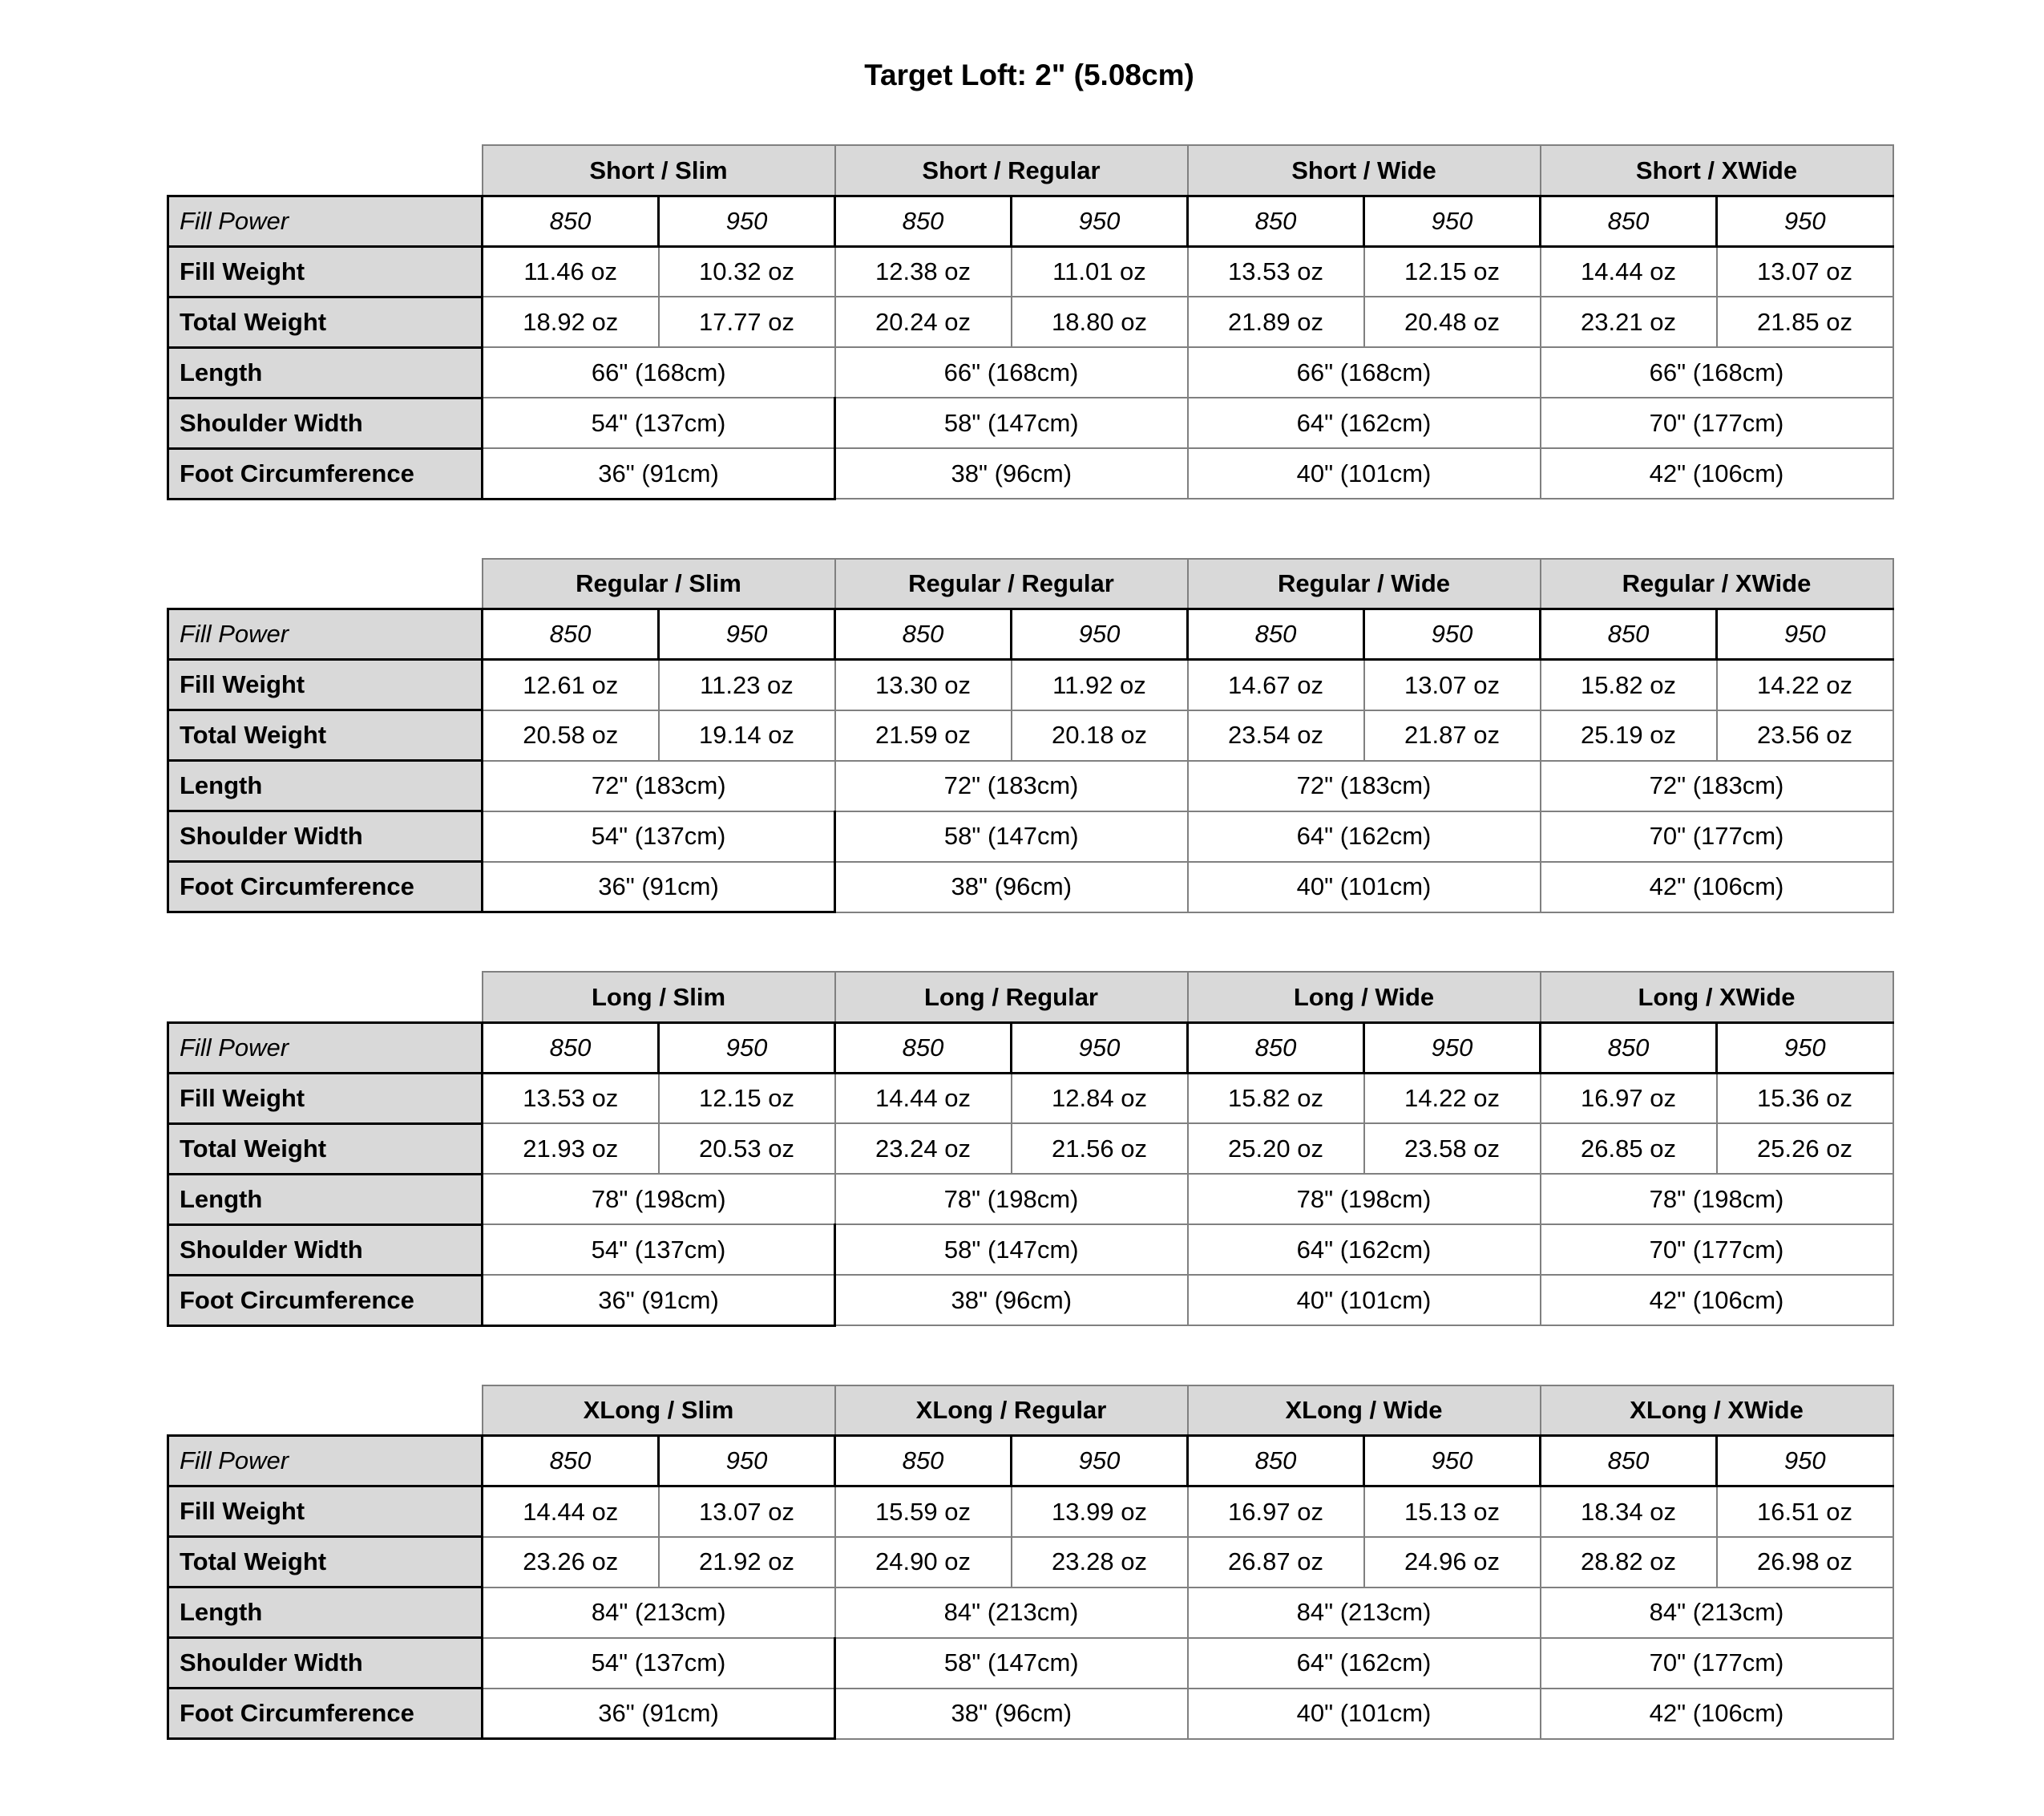 This screenshot has width=2044, height=1816. What do you see at coordinates (1716, 1713) in the screenshot?
I see `foot-circumference-cell: 42" (106cm)` at bounding box center [1716, 1713].